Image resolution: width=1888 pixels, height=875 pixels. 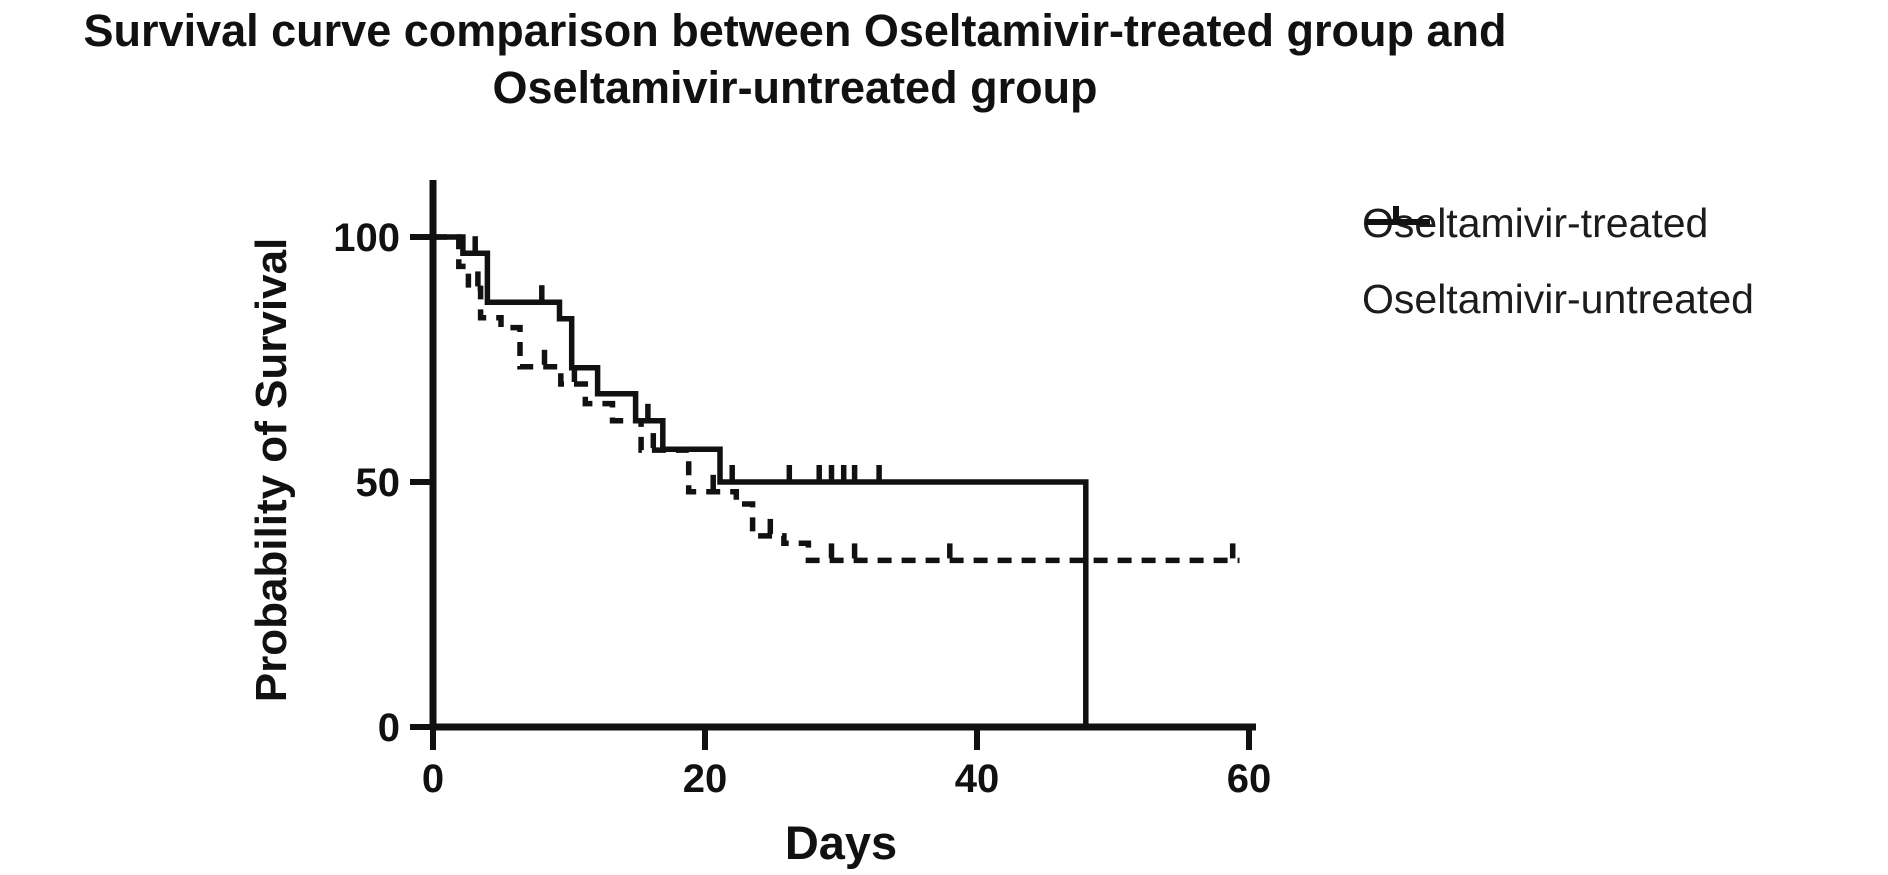 I want to click on x-tick-label: 60, so click(x=1249, y=779).